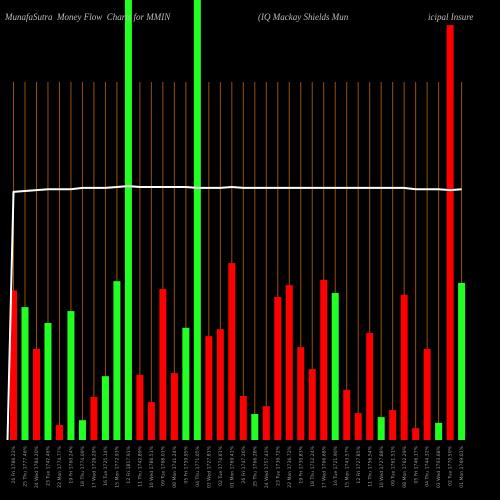 The height and width of the screenshot is (500, 500). What do you see at coordinates (255, 465) in the screenshot?
I see `x-tick-label: 25 Thu 1766.28%` at bounding box center [255, 465].